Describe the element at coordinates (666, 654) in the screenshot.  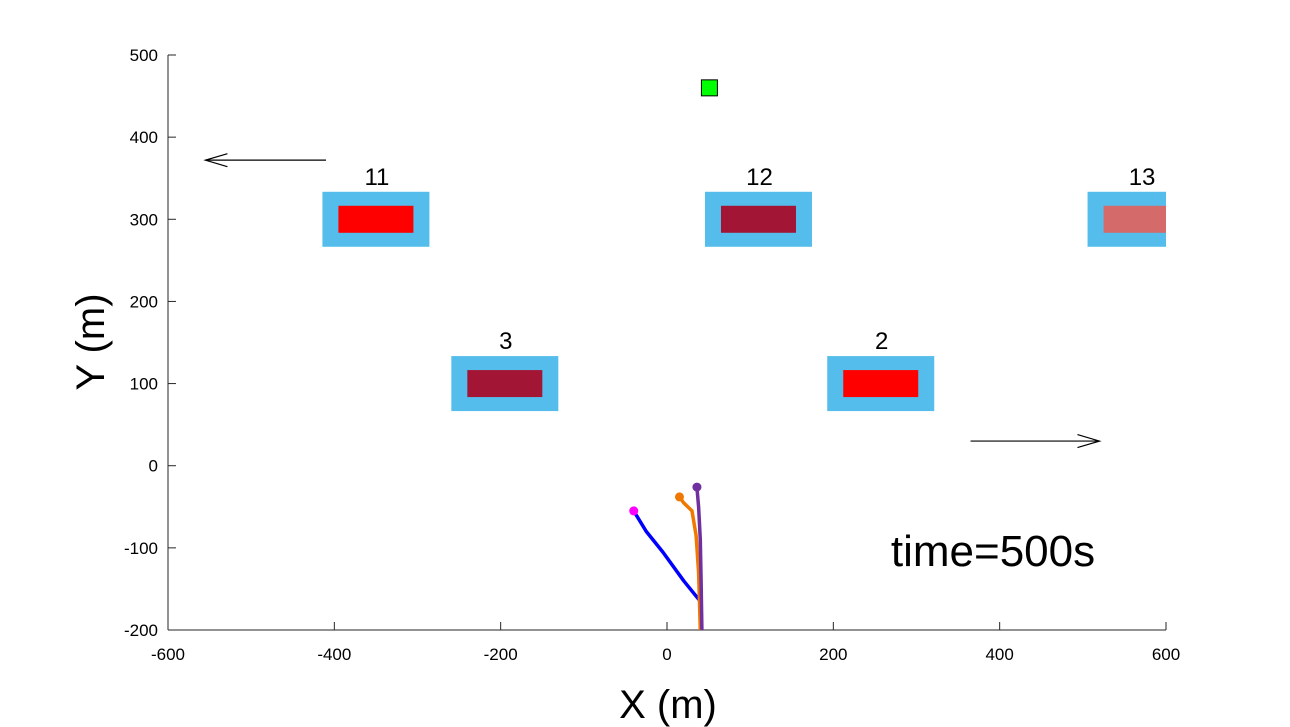
I see `x-tick-label: 0` at that location.